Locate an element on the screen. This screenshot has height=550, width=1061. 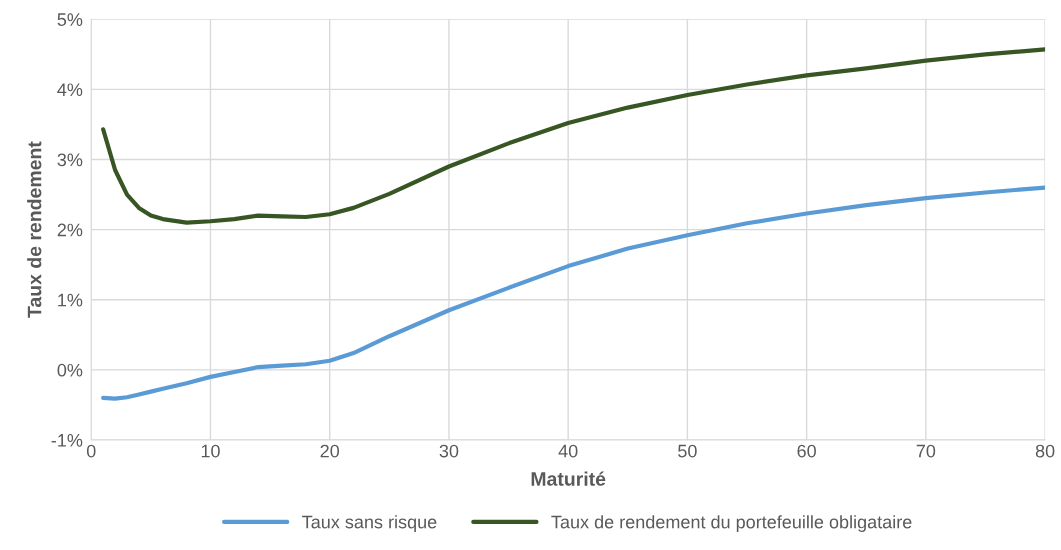
x-tick-label: 30 is located at coordinates (449, 451).